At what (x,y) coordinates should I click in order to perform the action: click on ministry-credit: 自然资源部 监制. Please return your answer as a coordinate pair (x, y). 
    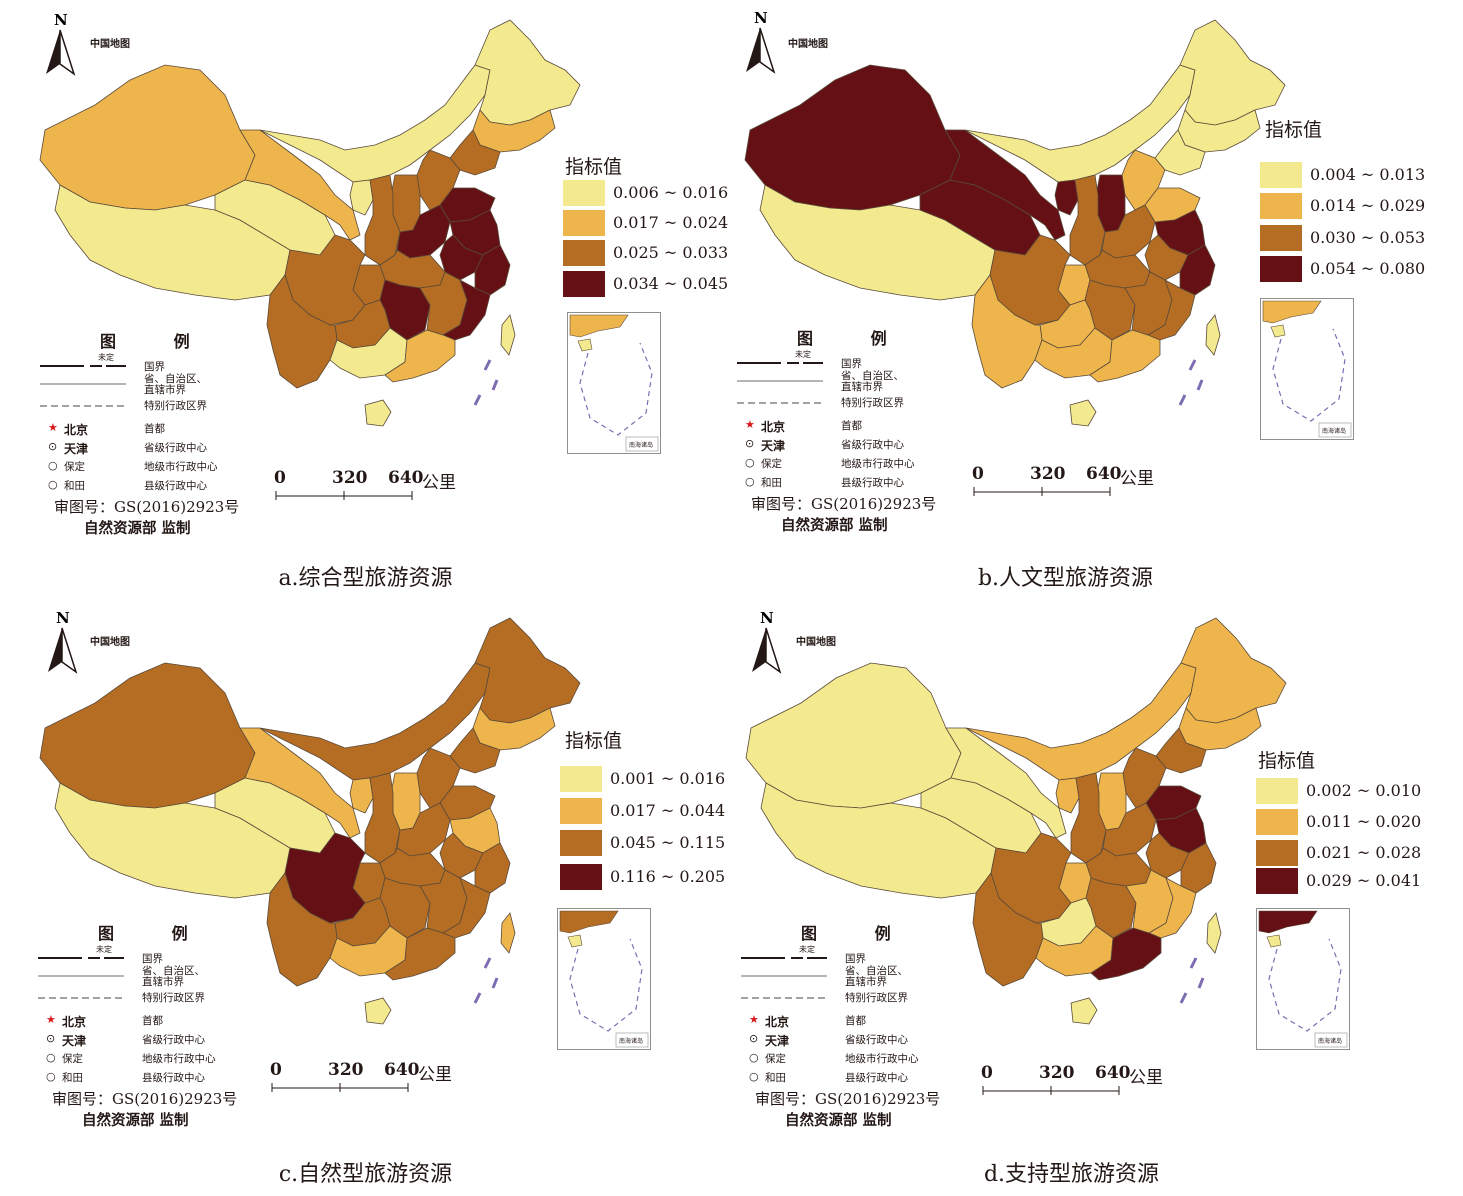
    Looking at the image, I should click on (838, 1121).